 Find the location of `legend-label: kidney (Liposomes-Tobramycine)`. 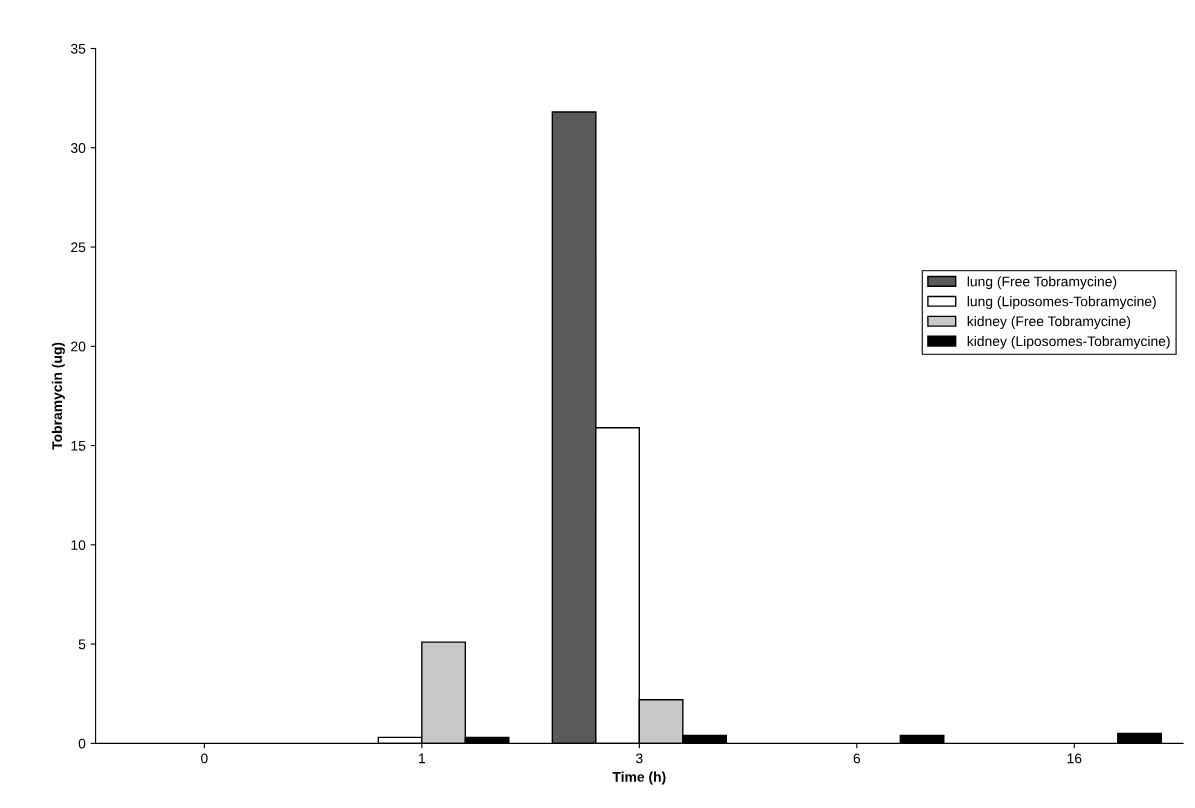

legend-label: kidney (Liposomes-Tobramycine) is located at coordinates (1068, 342).